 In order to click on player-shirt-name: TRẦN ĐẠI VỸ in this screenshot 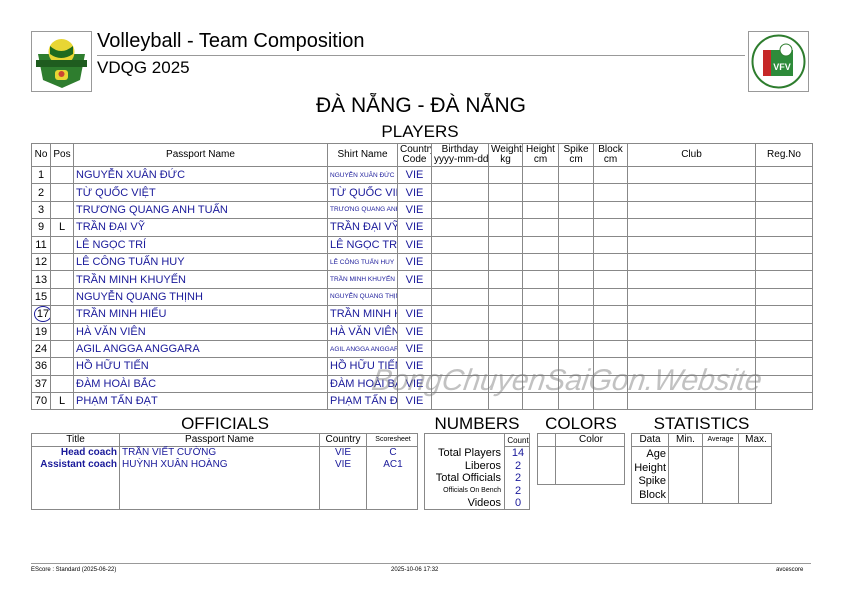, I will do `click(362, 227)`.